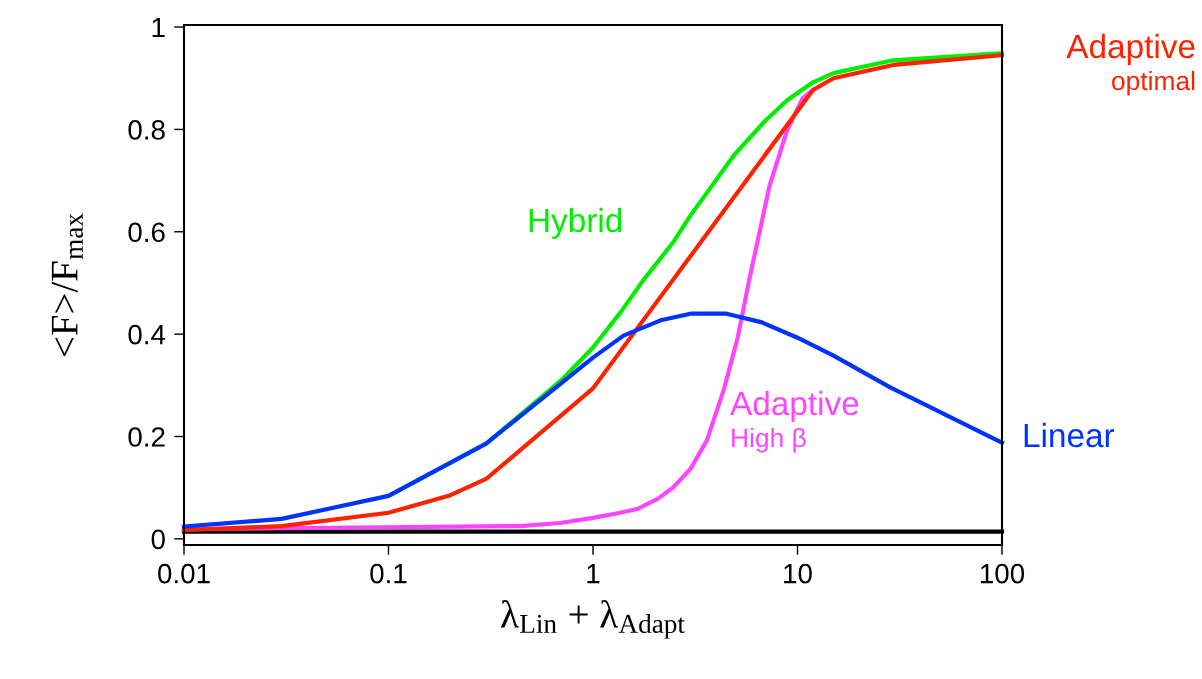 The width and height of the screenshot is (1202, 679). What do you see at coordinates (593, 574) in the screenshot?
I see `x-tick-label: 1` at bounding box center [593, 574].